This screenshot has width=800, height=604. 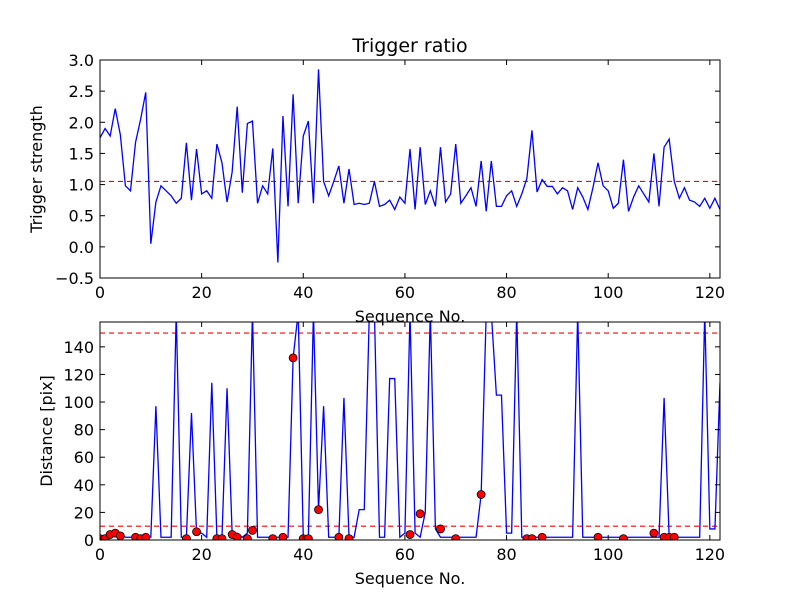 I want to click on y-tick-label: 2.5, so click(x=81, y=91).